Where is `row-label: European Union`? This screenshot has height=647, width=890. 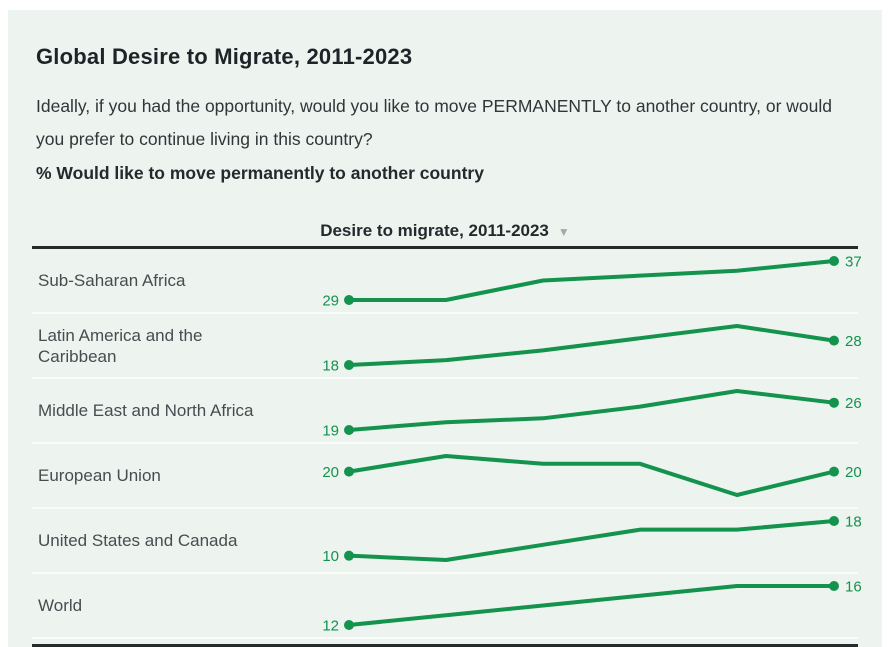 row-label: European Union is located at coordinates (99, 475).